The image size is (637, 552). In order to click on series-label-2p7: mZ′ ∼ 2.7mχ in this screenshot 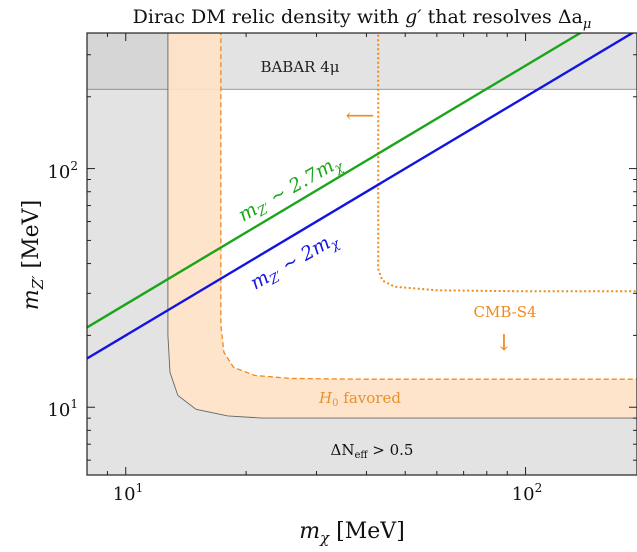, I will do `click(291, 189)`.